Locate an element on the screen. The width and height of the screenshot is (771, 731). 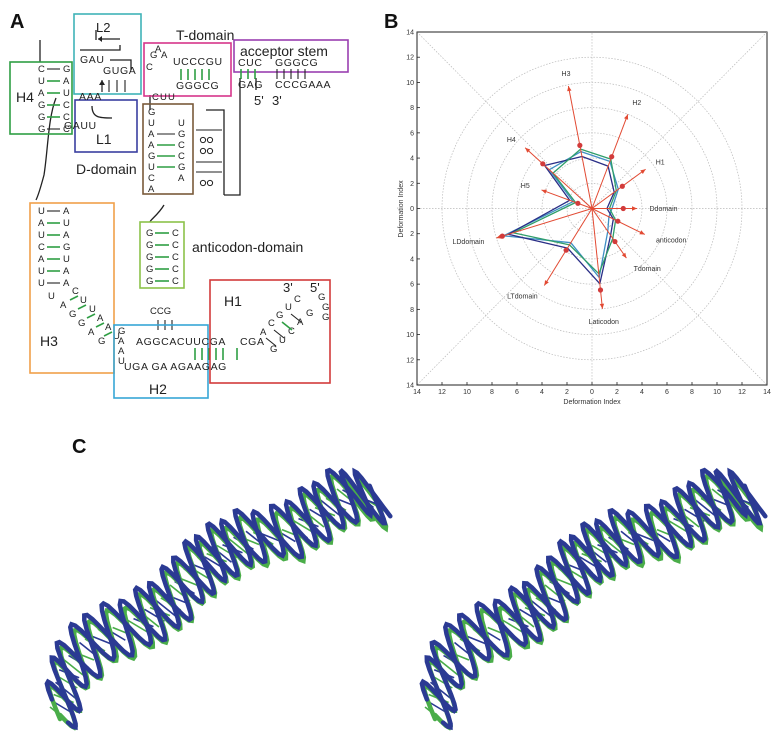
l1-label: L1 is located at coordinates (104, 139).